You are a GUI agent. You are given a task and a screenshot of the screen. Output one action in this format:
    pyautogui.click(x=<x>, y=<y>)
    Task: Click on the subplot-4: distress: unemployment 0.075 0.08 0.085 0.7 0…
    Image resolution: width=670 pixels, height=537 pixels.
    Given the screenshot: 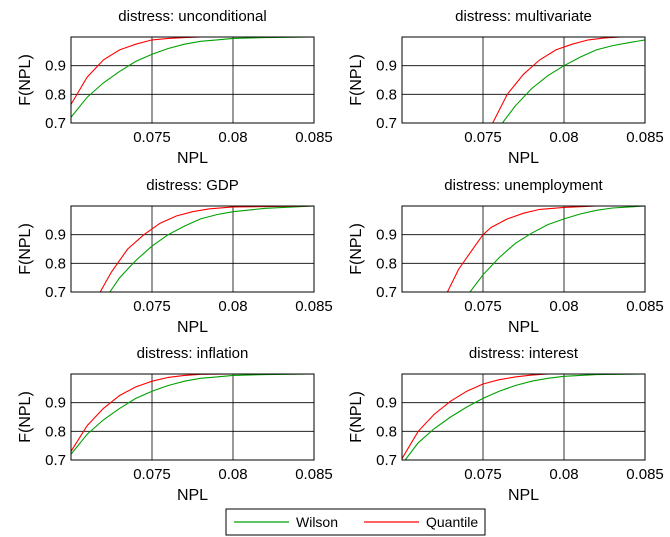 What is the action you would take?
    pyautogui.click(x=506, y=256)
    